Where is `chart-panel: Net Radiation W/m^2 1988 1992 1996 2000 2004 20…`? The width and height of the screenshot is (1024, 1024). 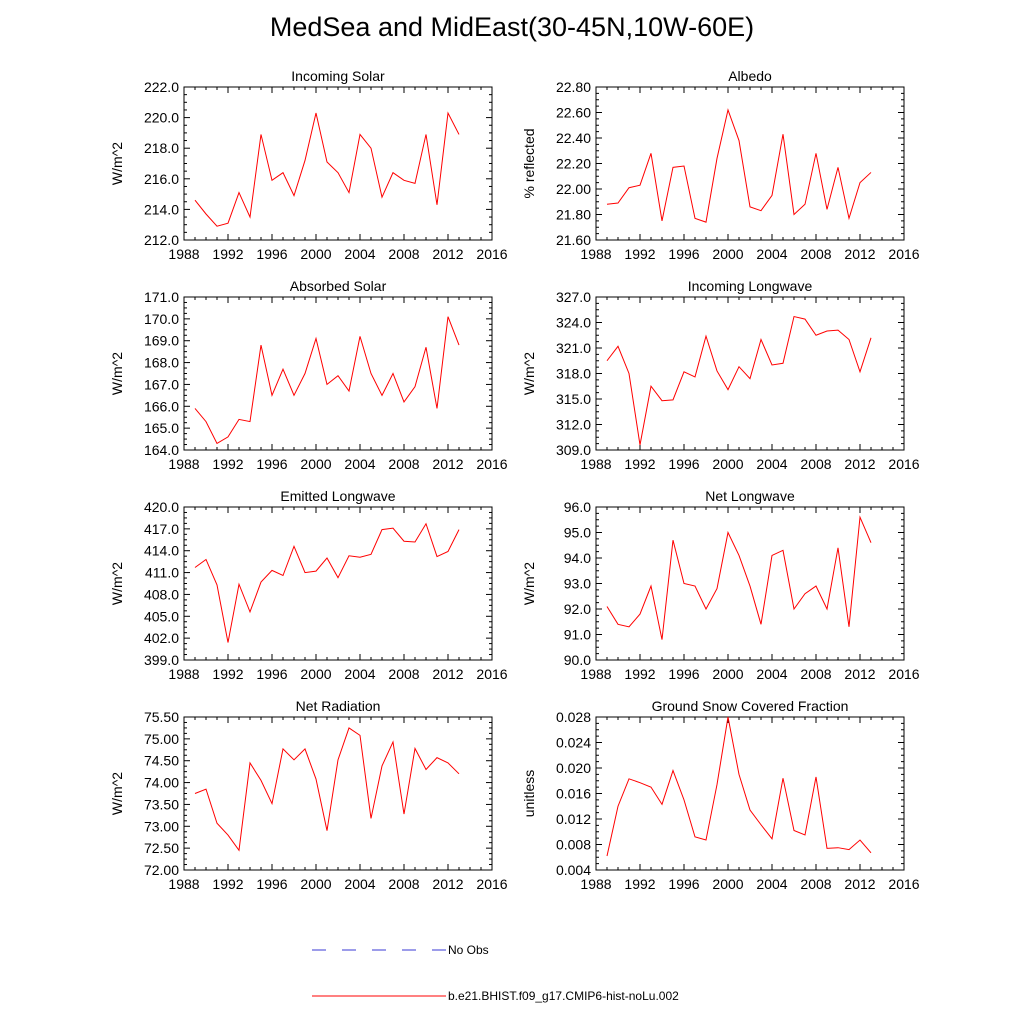 chart-panel: Net Radiation W/m^2 1988 1992 1996 2000 2004 20… is located at coordinates (308, 795).